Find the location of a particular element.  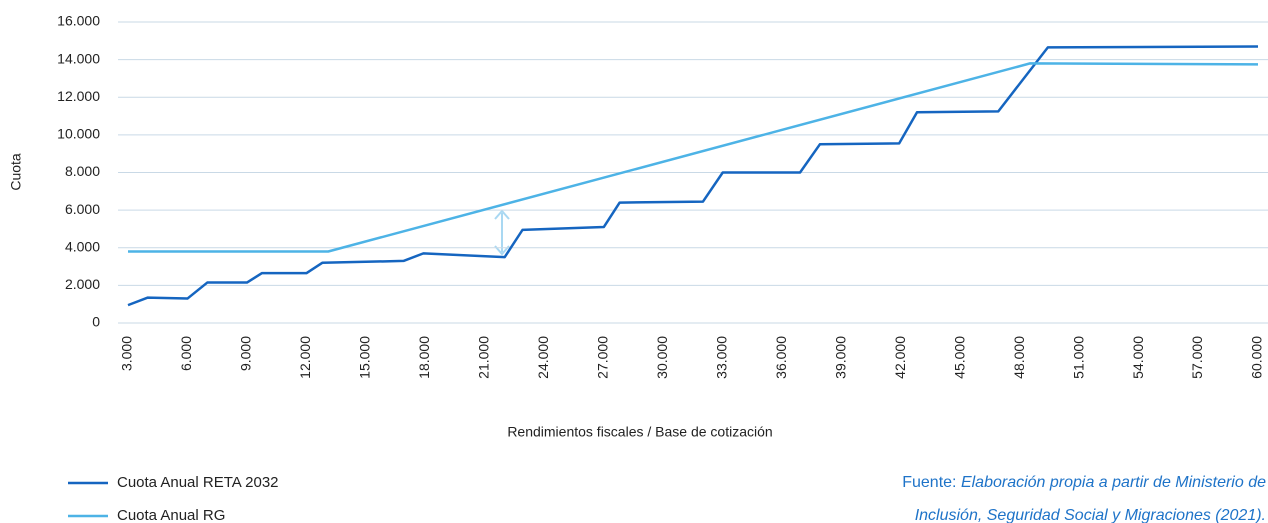

legend-label: Cuota Anual RG is located at coordinates (171, 515).